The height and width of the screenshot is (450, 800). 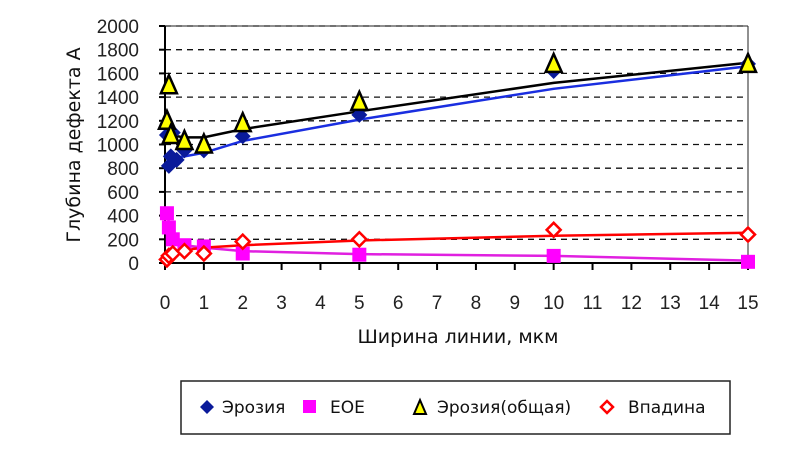 I want to click on legend: Эрозия EOE Эрозия(общая) Впадина, so click(x=455, y=407).